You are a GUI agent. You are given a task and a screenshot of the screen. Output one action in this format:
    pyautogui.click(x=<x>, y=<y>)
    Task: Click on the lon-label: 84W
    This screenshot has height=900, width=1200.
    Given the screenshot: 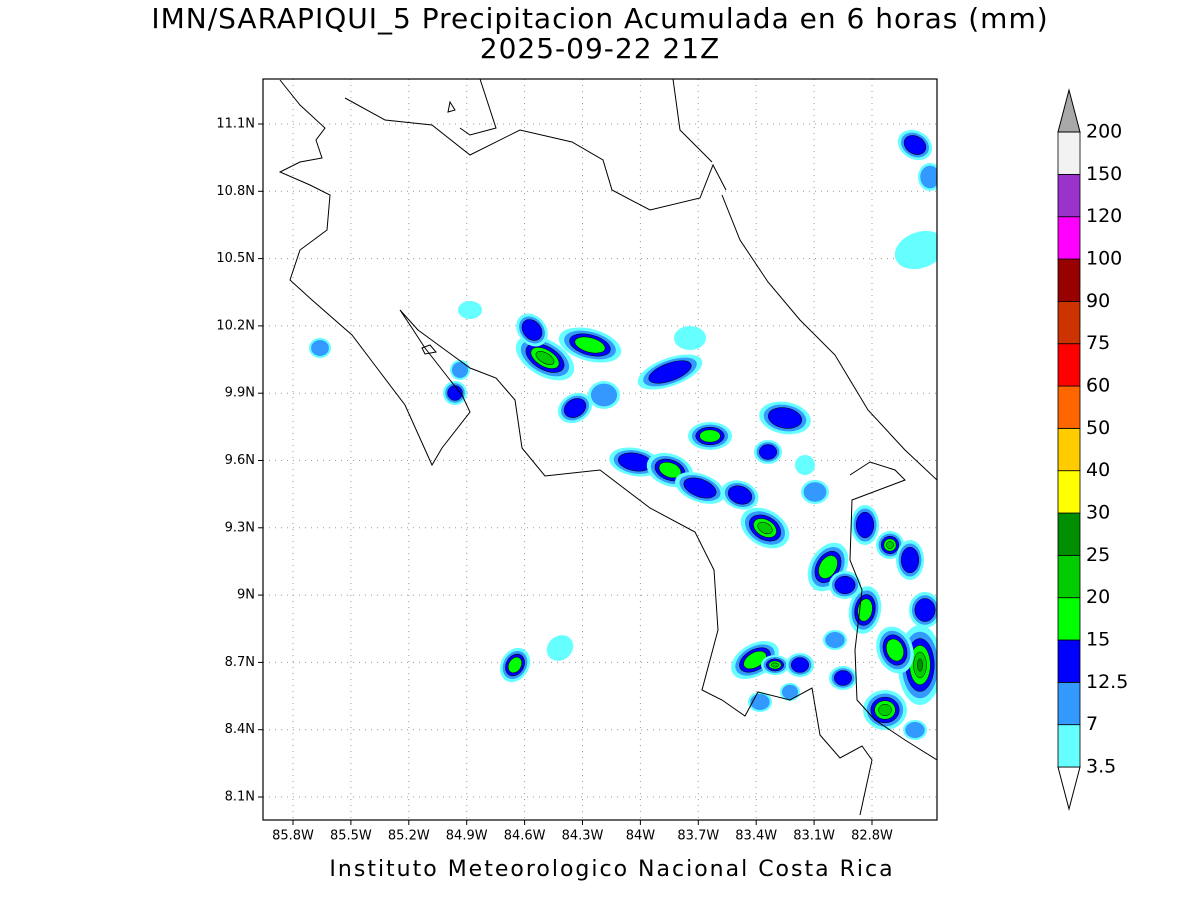 What is the action you would take?
    pyautogui.click(x=641, y=836)
    